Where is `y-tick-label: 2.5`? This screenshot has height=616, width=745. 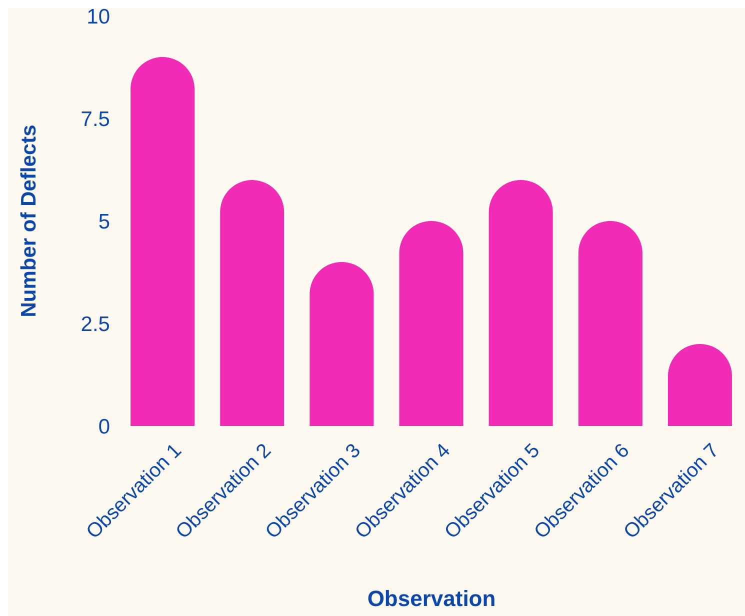 y-tick-label: 2.5 is located at coordinates (95, 324).